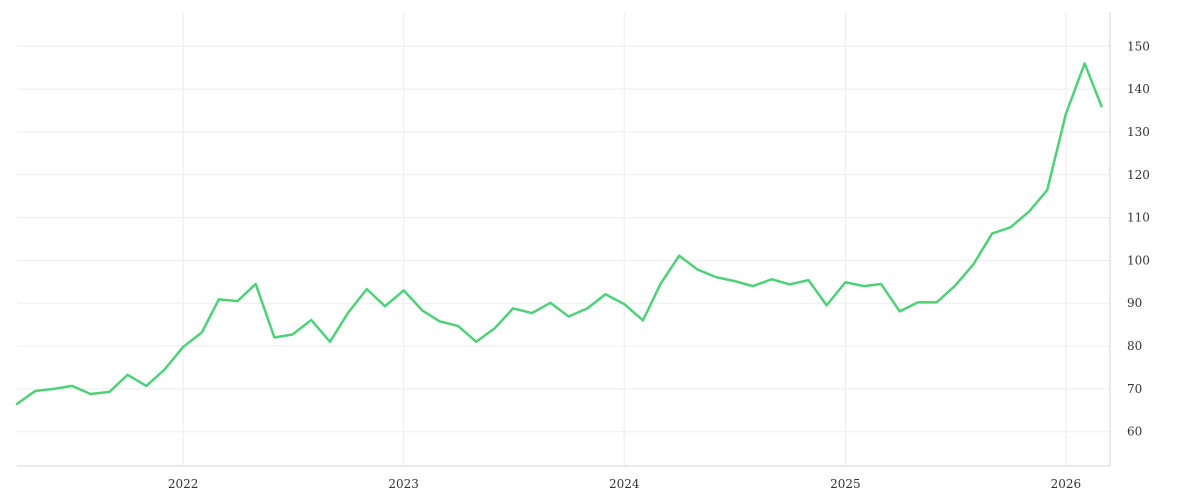 The height and width of the screenshot is (500, 1200). I want to click on y-tick-label: 70, so click(1134, 389).